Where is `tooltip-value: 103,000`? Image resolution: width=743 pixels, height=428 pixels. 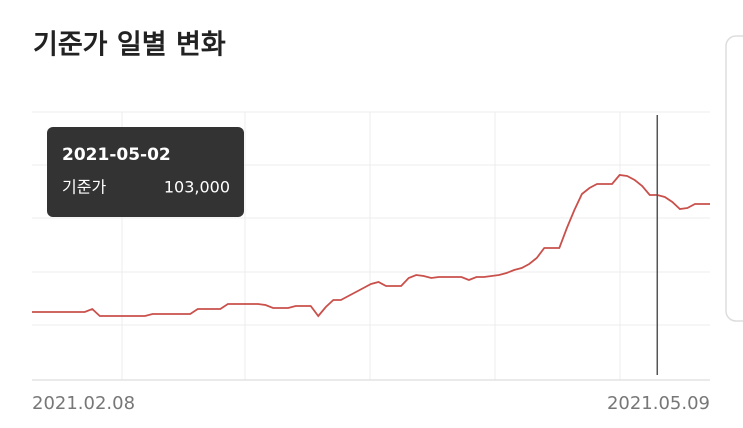 tooltip-value: 103,000 is located at coordinates (197, 187).